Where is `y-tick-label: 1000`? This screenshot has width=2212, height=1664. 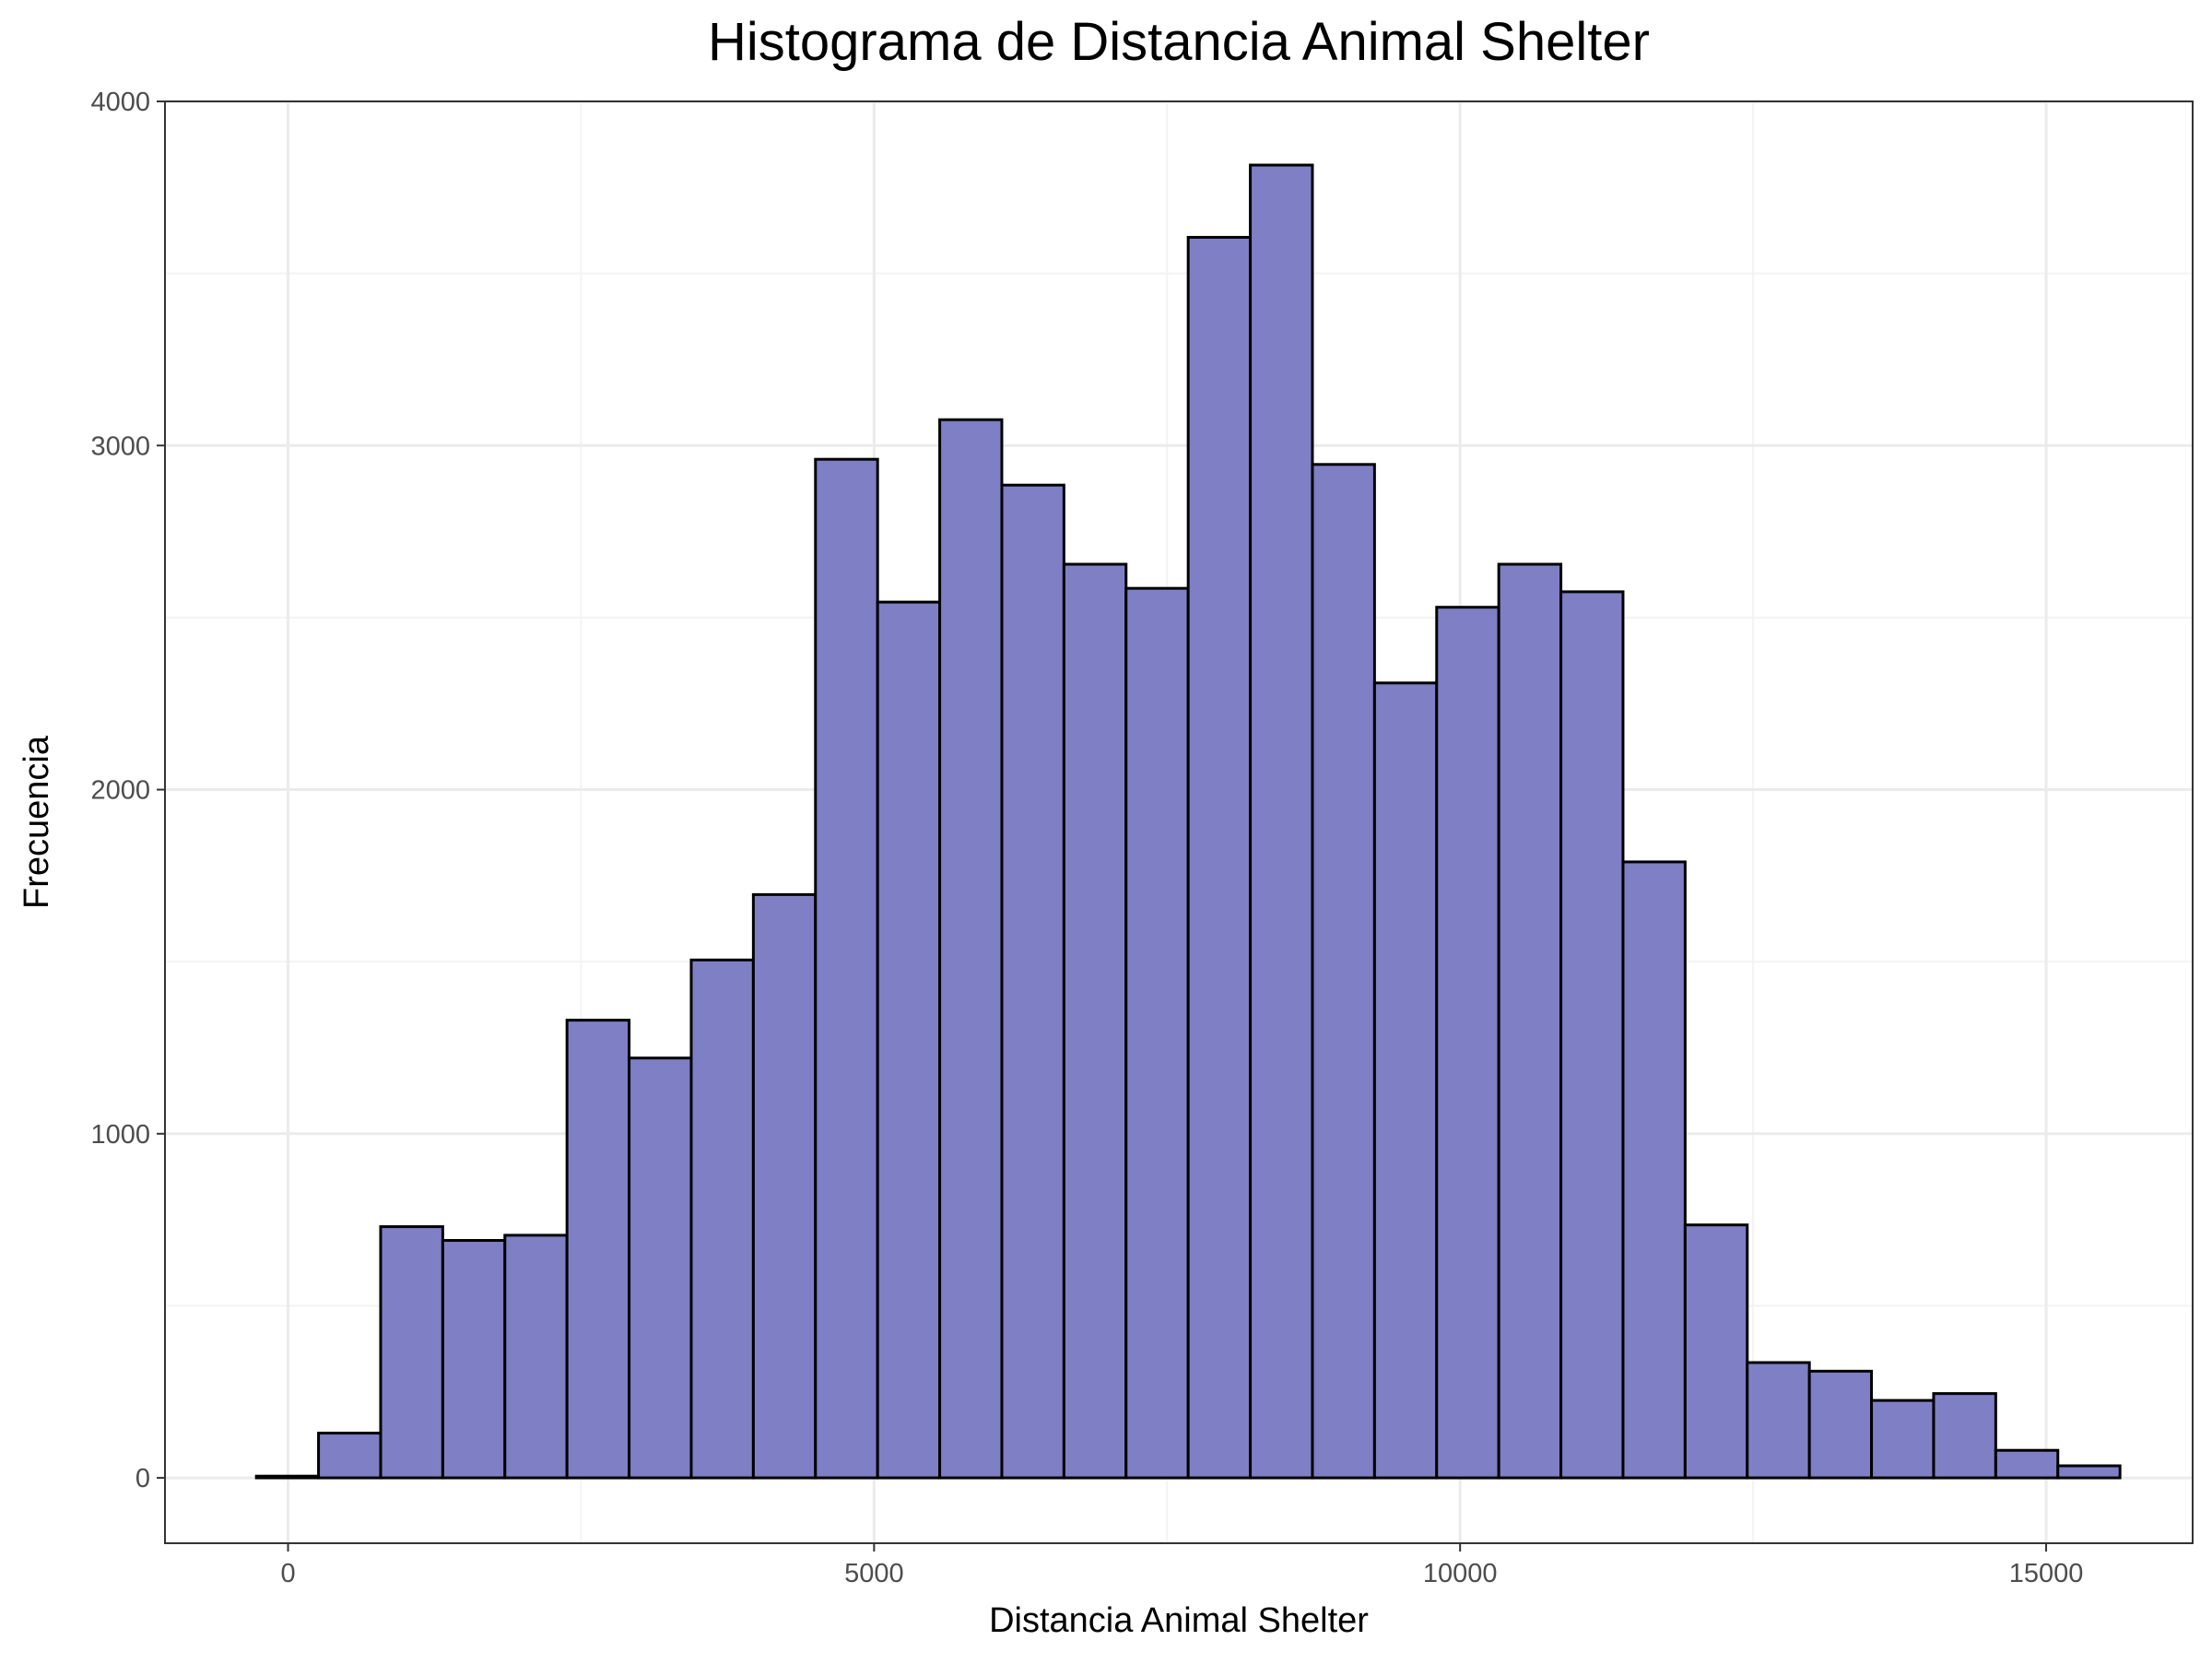
y-tick-label: 1000 is located at coordinates (120, 1135).